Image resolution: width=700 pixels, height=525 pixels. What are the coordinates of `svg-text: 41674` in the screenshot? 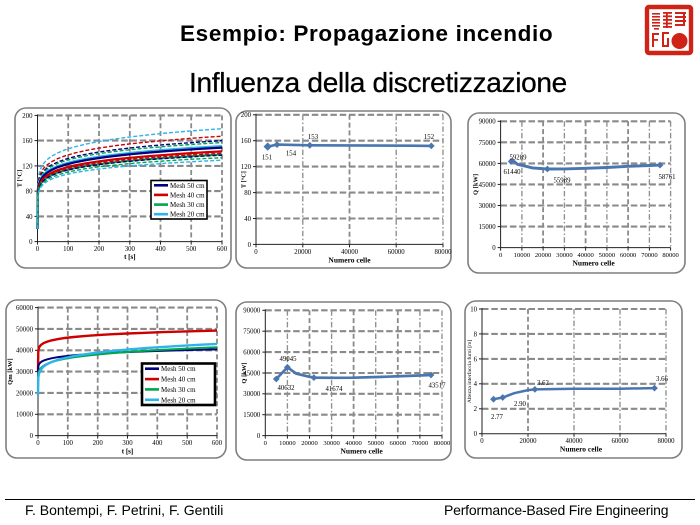 It's located at (335, 389).